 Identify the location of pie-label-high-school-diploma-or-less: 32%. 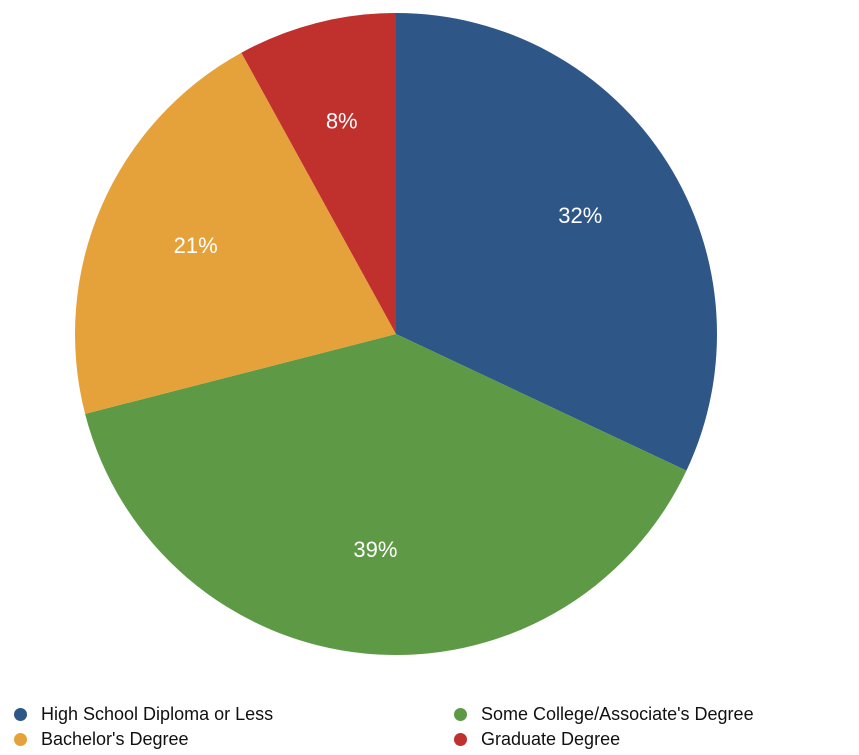
(580, 215).